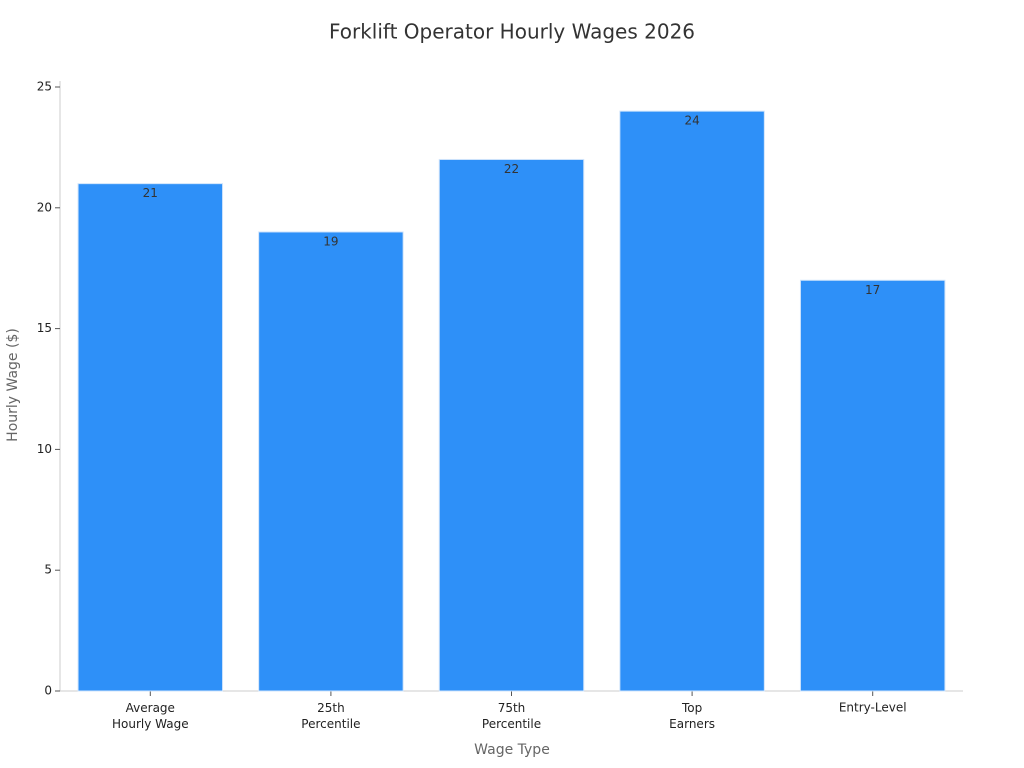 The image size is (1024, 768). What do you see at coordinates (48, 570) in the screenshot?
I see `y-tick-label: 5` at bounding box center [48, 570].